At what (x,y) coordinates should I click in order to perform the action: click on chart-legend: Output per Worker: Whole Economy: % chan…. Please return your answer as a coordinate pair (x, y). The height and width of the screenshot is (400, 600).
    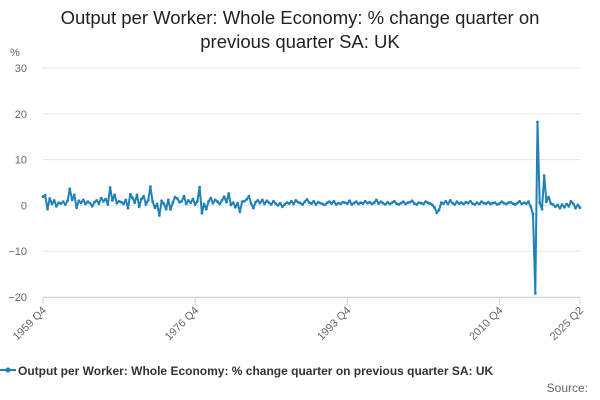
    Looking at the image, I should click on (300, 371).